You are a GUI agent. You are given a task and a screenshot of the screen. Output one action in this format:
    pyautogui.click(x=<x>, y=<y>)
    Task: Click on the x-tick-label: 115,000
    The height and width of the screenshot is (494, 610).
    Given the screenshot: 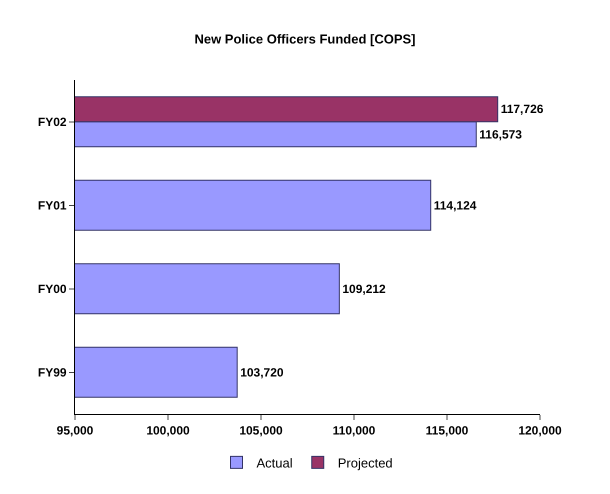 What is the action you would take?
    pyautogui.click(x=447, y=430)
    